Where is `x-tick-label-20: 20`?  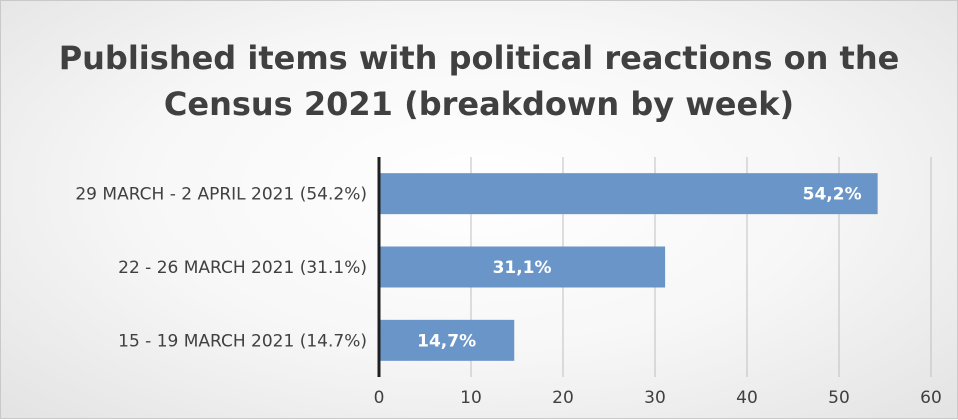
x-tick-label-20: 20 is located at coordinates (563, 398).